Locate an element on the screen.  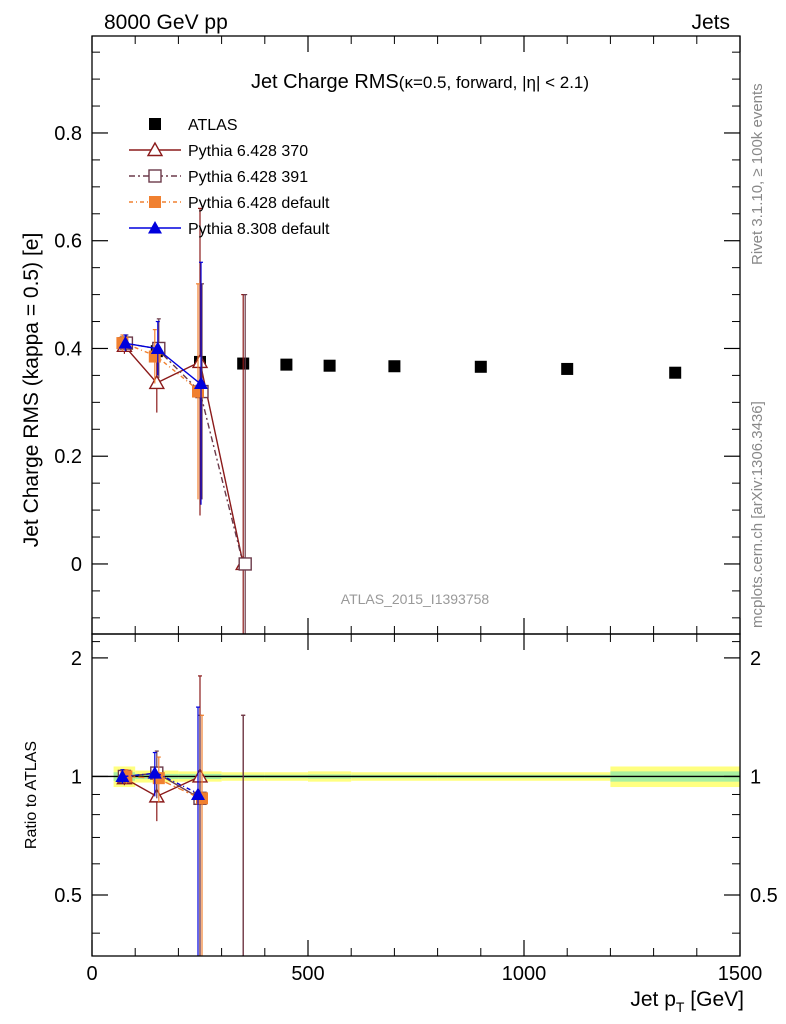
x-tick-label: 500 is located at coordinates (307, 974).